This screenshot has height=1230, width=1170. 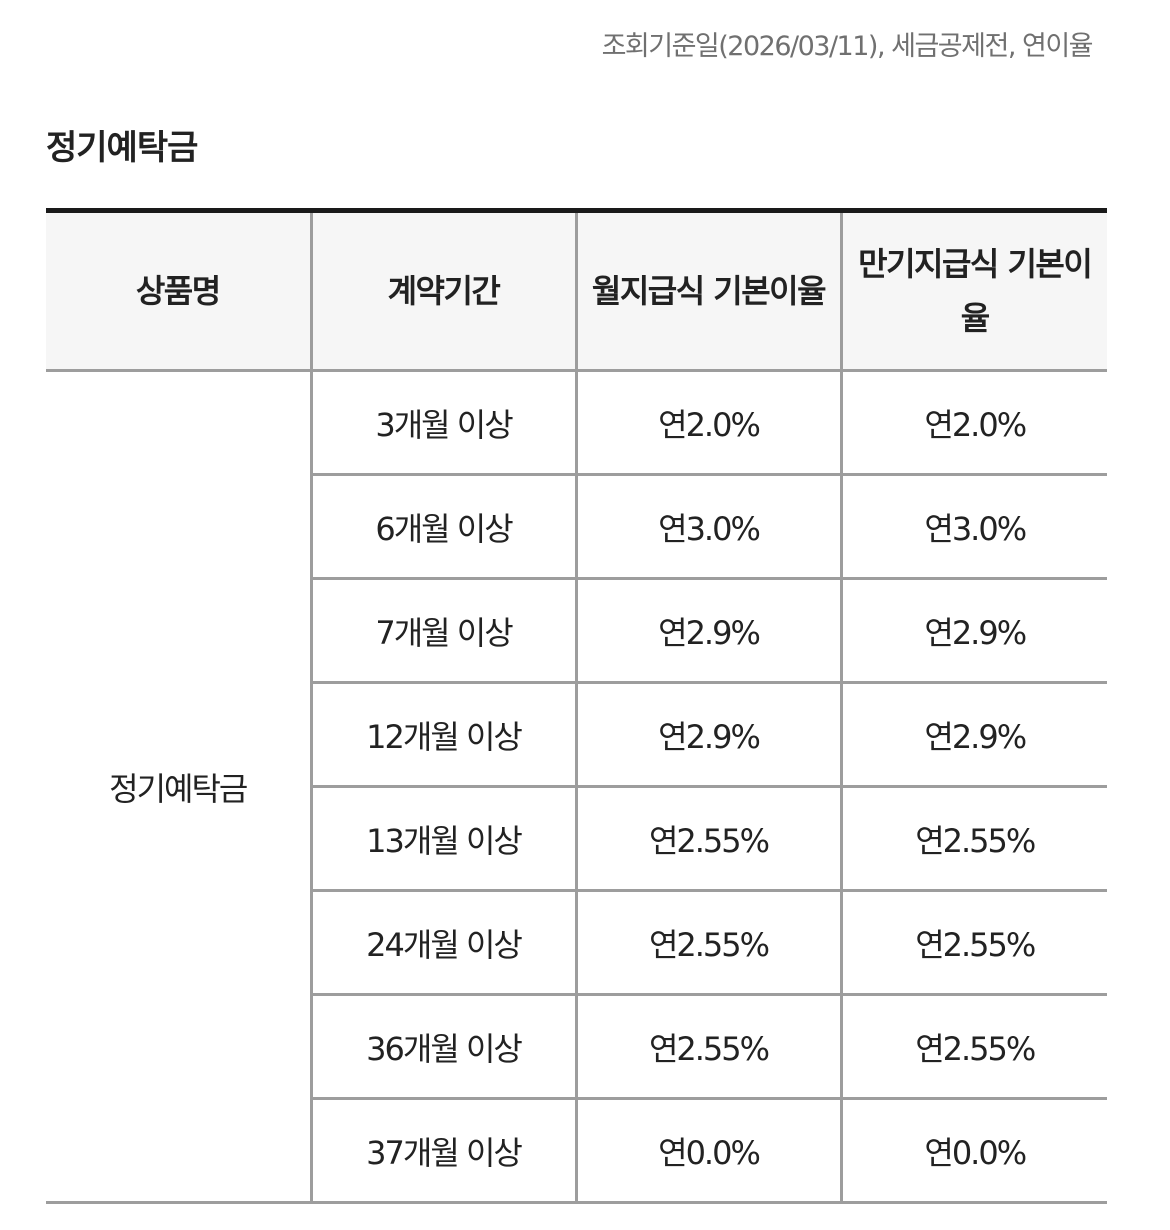 I want to click on term-cell: 3개월 이상, so click(x=444, y=423).